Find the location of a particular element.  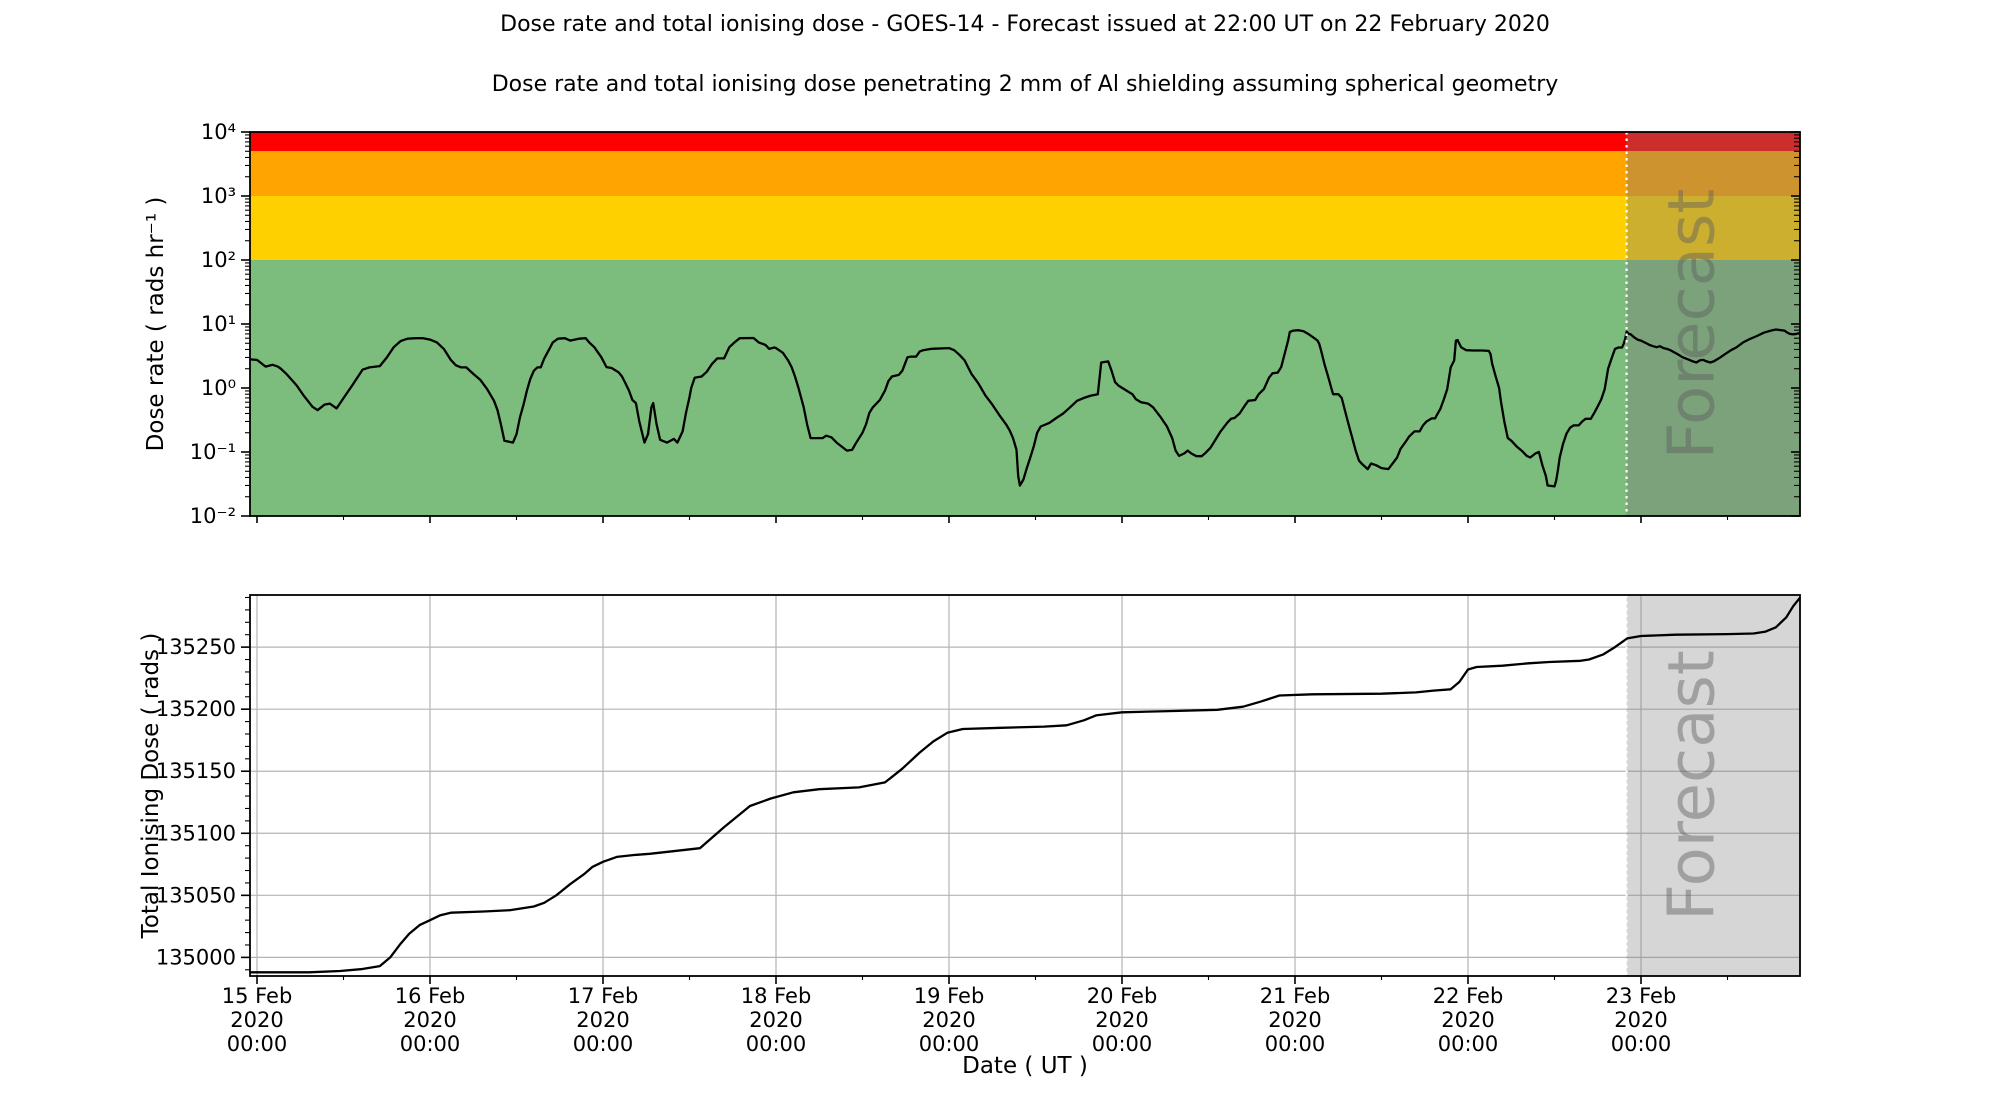

ytick-label-top: 10⁴ is located at coordinates (218, 132).